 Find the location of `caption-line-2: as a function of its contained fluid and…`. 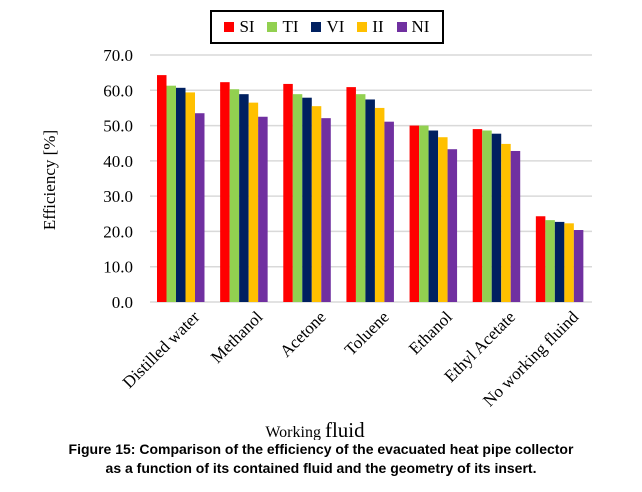

caption-line-2: as a function of its contained fluid and… is located at coordinates (321, 468).